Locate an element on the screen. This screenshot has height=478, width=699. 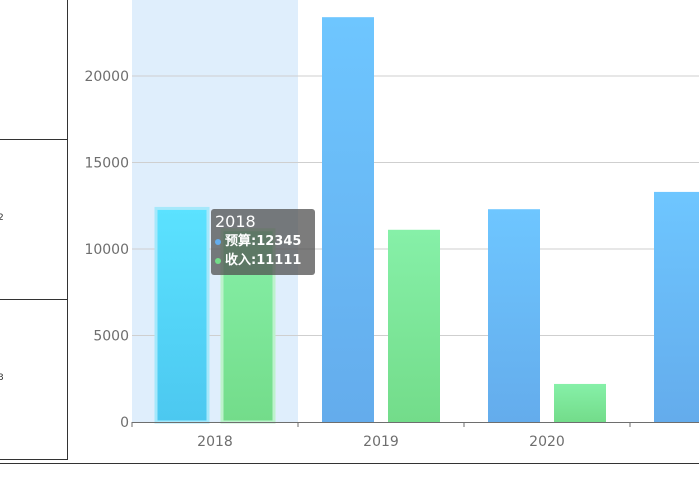
y-tick-label: 10000 is located at coordinates (106, 250).